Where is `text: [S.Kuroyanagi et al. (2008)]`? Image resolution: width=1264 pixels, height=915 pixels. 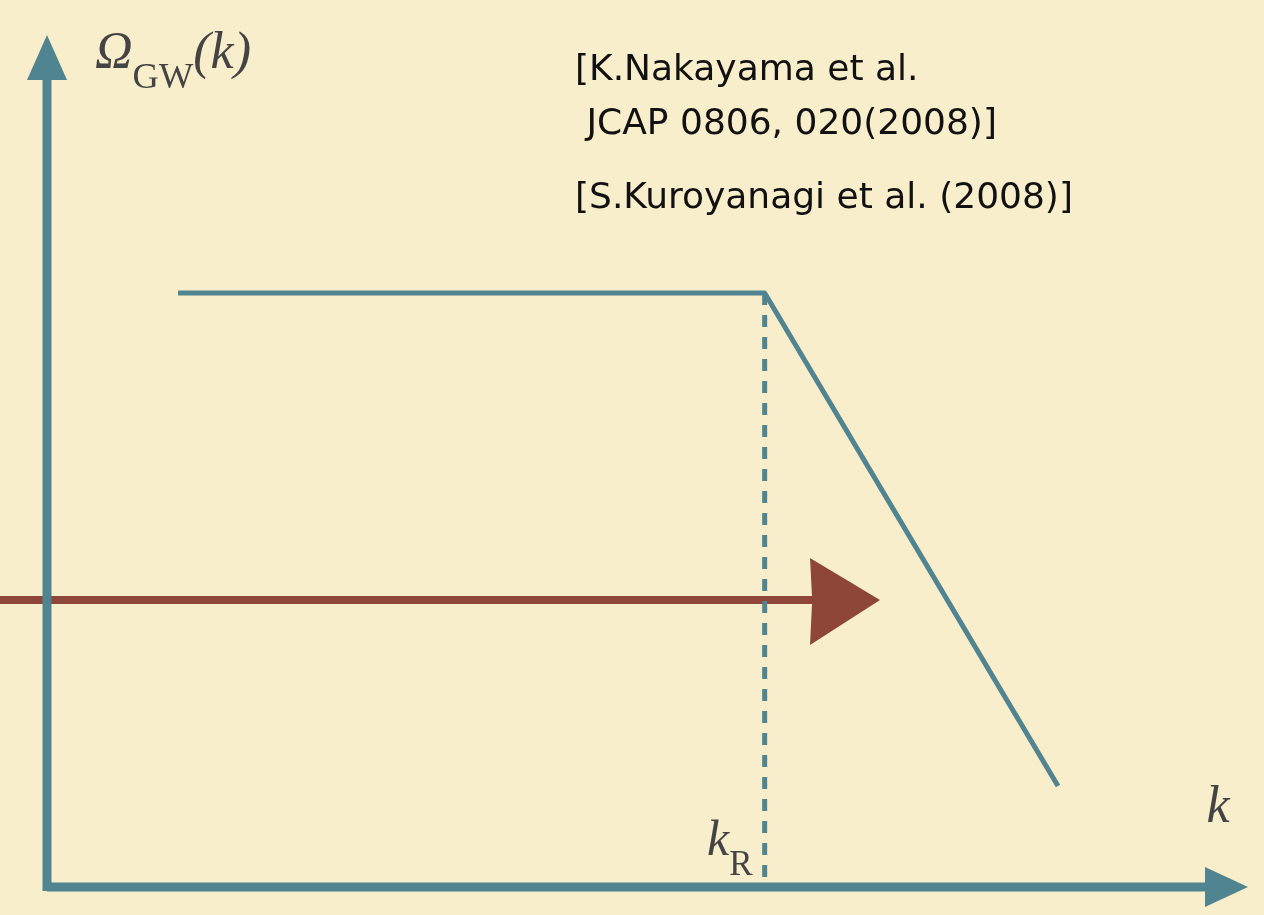
text: [S.Kuroyanagi et al. (2008)] is located at coordinates (824, 195).